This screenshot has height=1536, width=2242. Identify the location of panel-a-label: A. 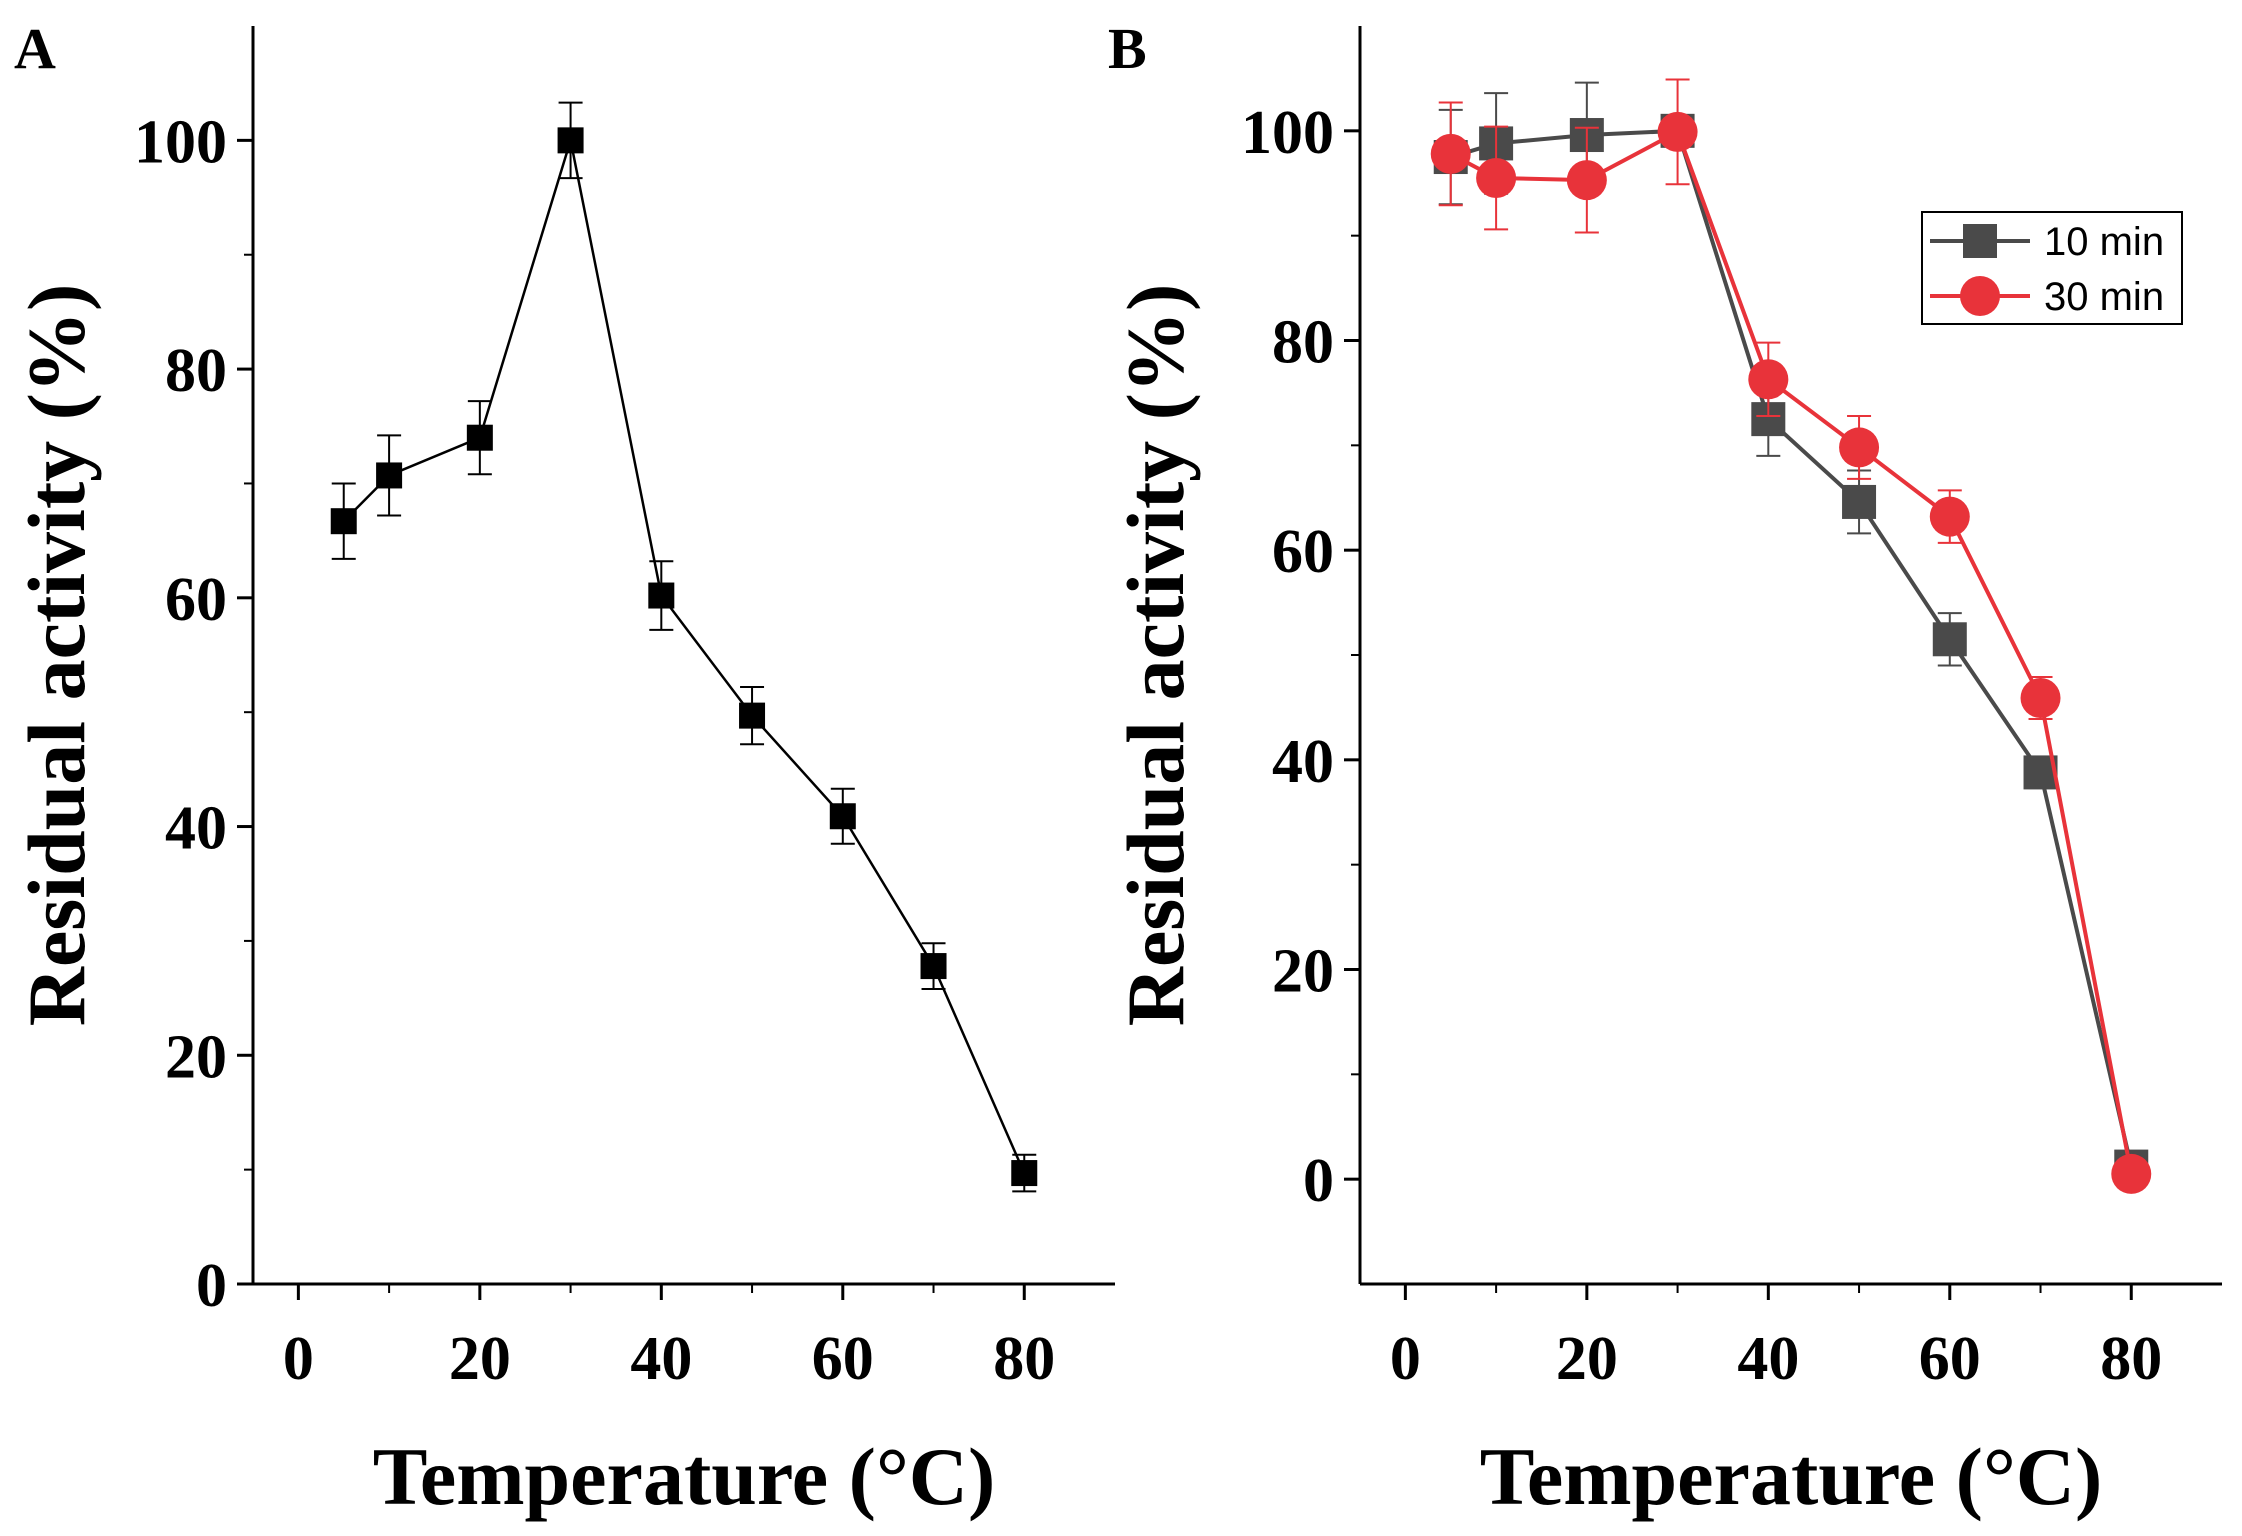
(35, 48).